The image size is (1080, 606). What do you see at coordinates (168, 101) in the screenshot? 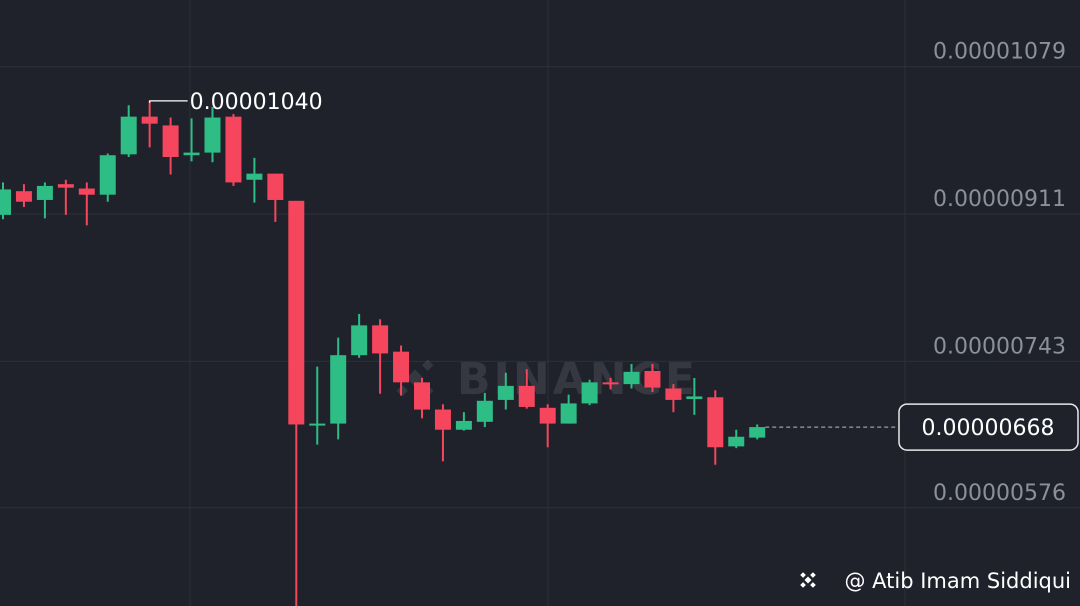
I see `high-marker-line` at bounding box center [168, 101].